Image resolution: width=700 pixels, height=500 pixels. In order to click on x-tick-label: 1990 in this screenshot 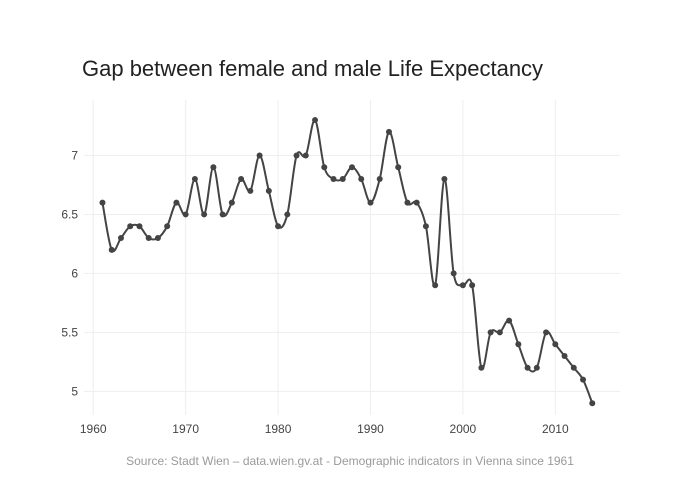, I will do `click(370, 429)`.